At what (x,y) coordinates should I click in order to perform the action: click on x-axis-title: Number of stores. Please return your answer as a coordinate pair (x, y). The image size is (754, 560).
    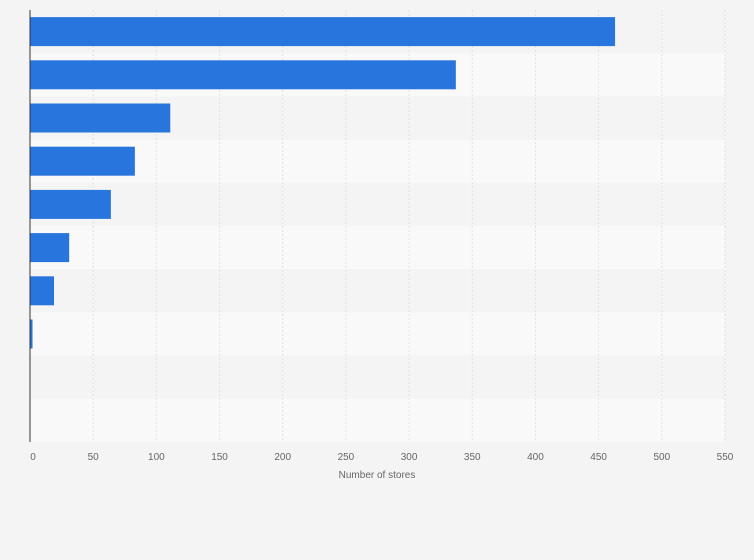
    Looking at the image, I should click on (377, 475).